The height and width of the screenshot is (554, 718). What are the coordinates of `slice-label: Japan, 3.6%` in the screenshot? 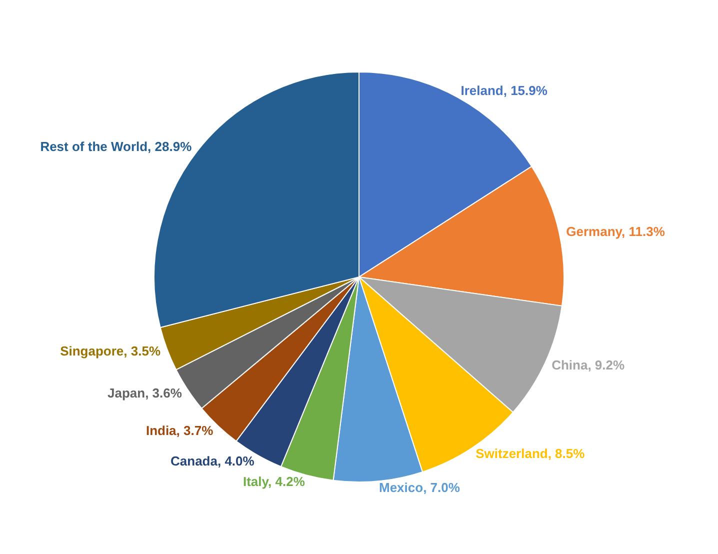 It's located at (145, 393).